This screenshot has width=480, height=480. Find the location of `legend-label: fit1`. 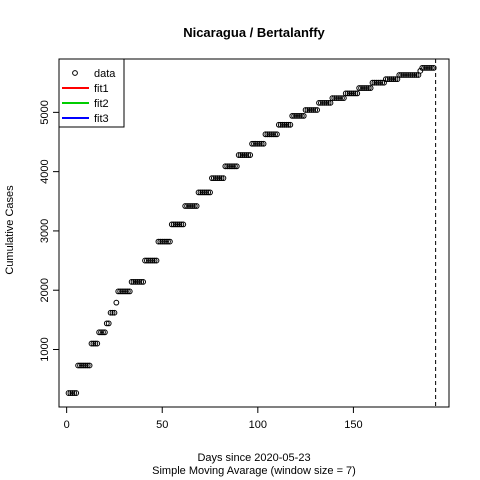

legend-label: fit1 is located at coordinates (101, 89).